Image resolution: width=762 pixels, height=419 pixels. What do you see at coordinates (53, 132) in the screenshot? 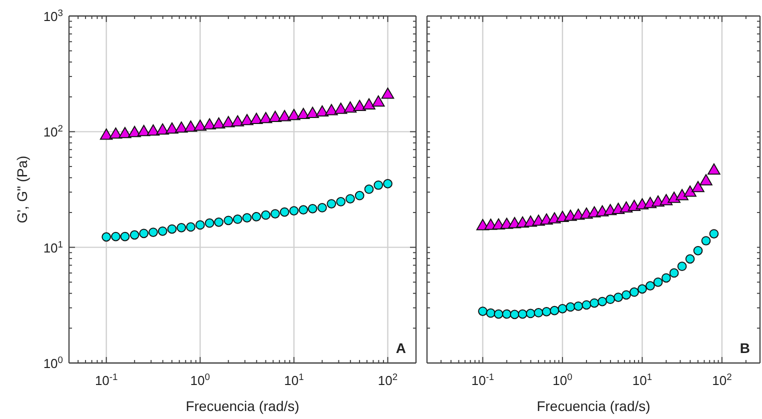
I see `y-tick-label: 10$^{2}$` at bounding box center [53, 132].